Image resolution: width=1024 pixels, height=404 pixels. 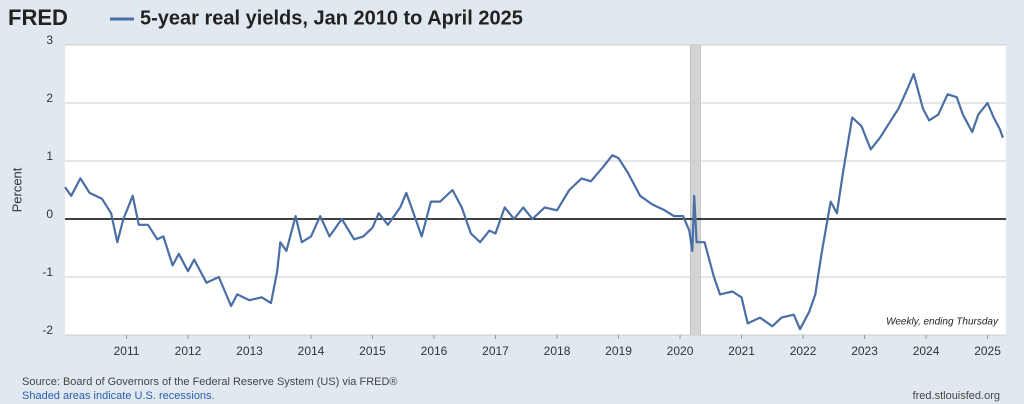 I want to click on recession-band, so click(x=695, y=190).